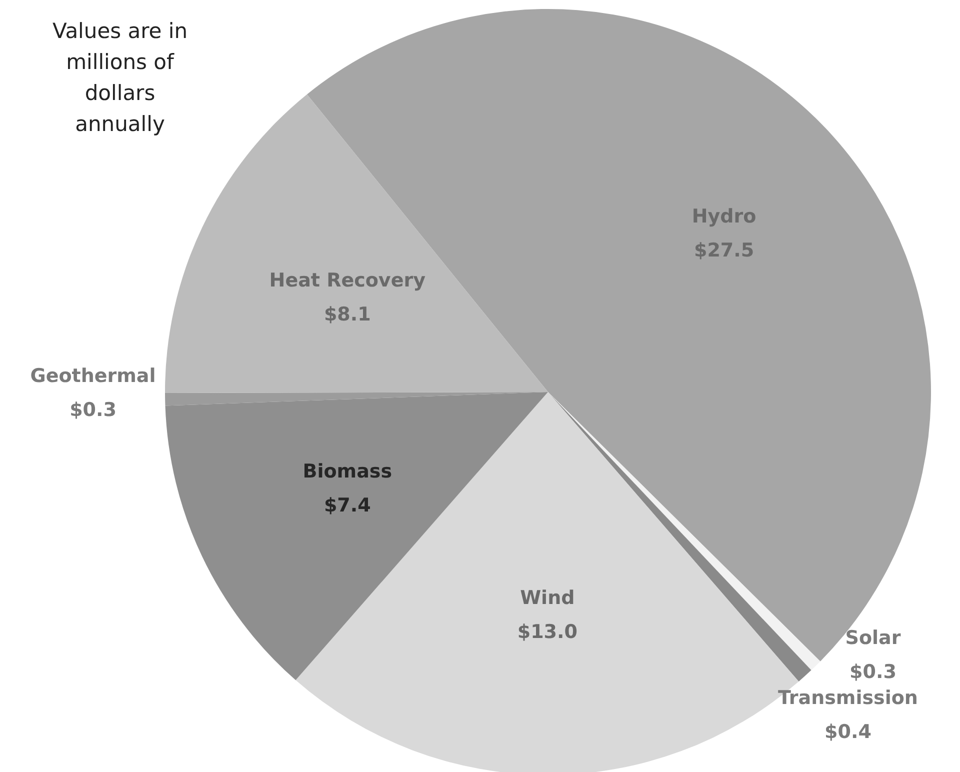 This screenshot has height=772, width=960. I want to click on text: Values are in millions of dollars annually, so click(120, 77).